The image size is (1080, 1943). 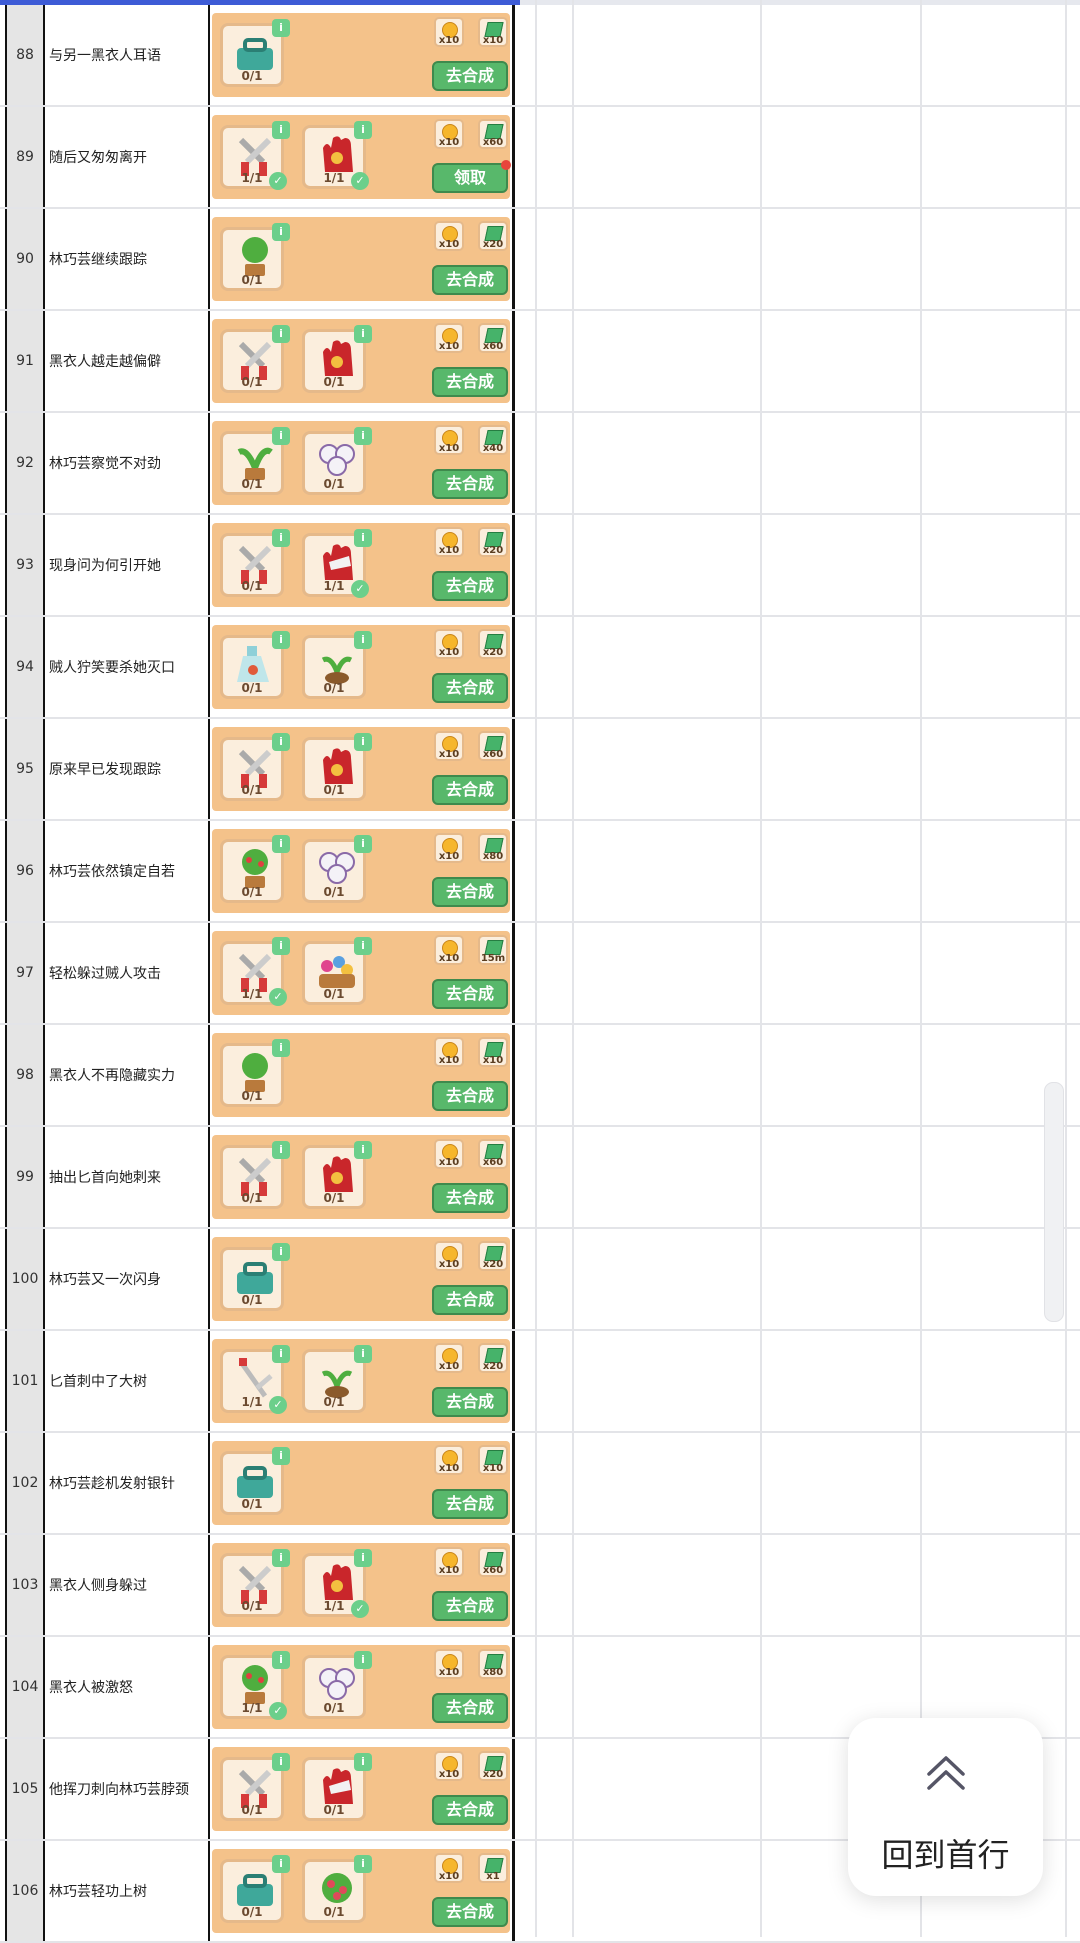 What do you see at coordinates (362, 1483) in the screenshot?
I see `embedded-screenshot-cell: i 0/1 x10 x10 去合成` at bounding box center [362, 1483].